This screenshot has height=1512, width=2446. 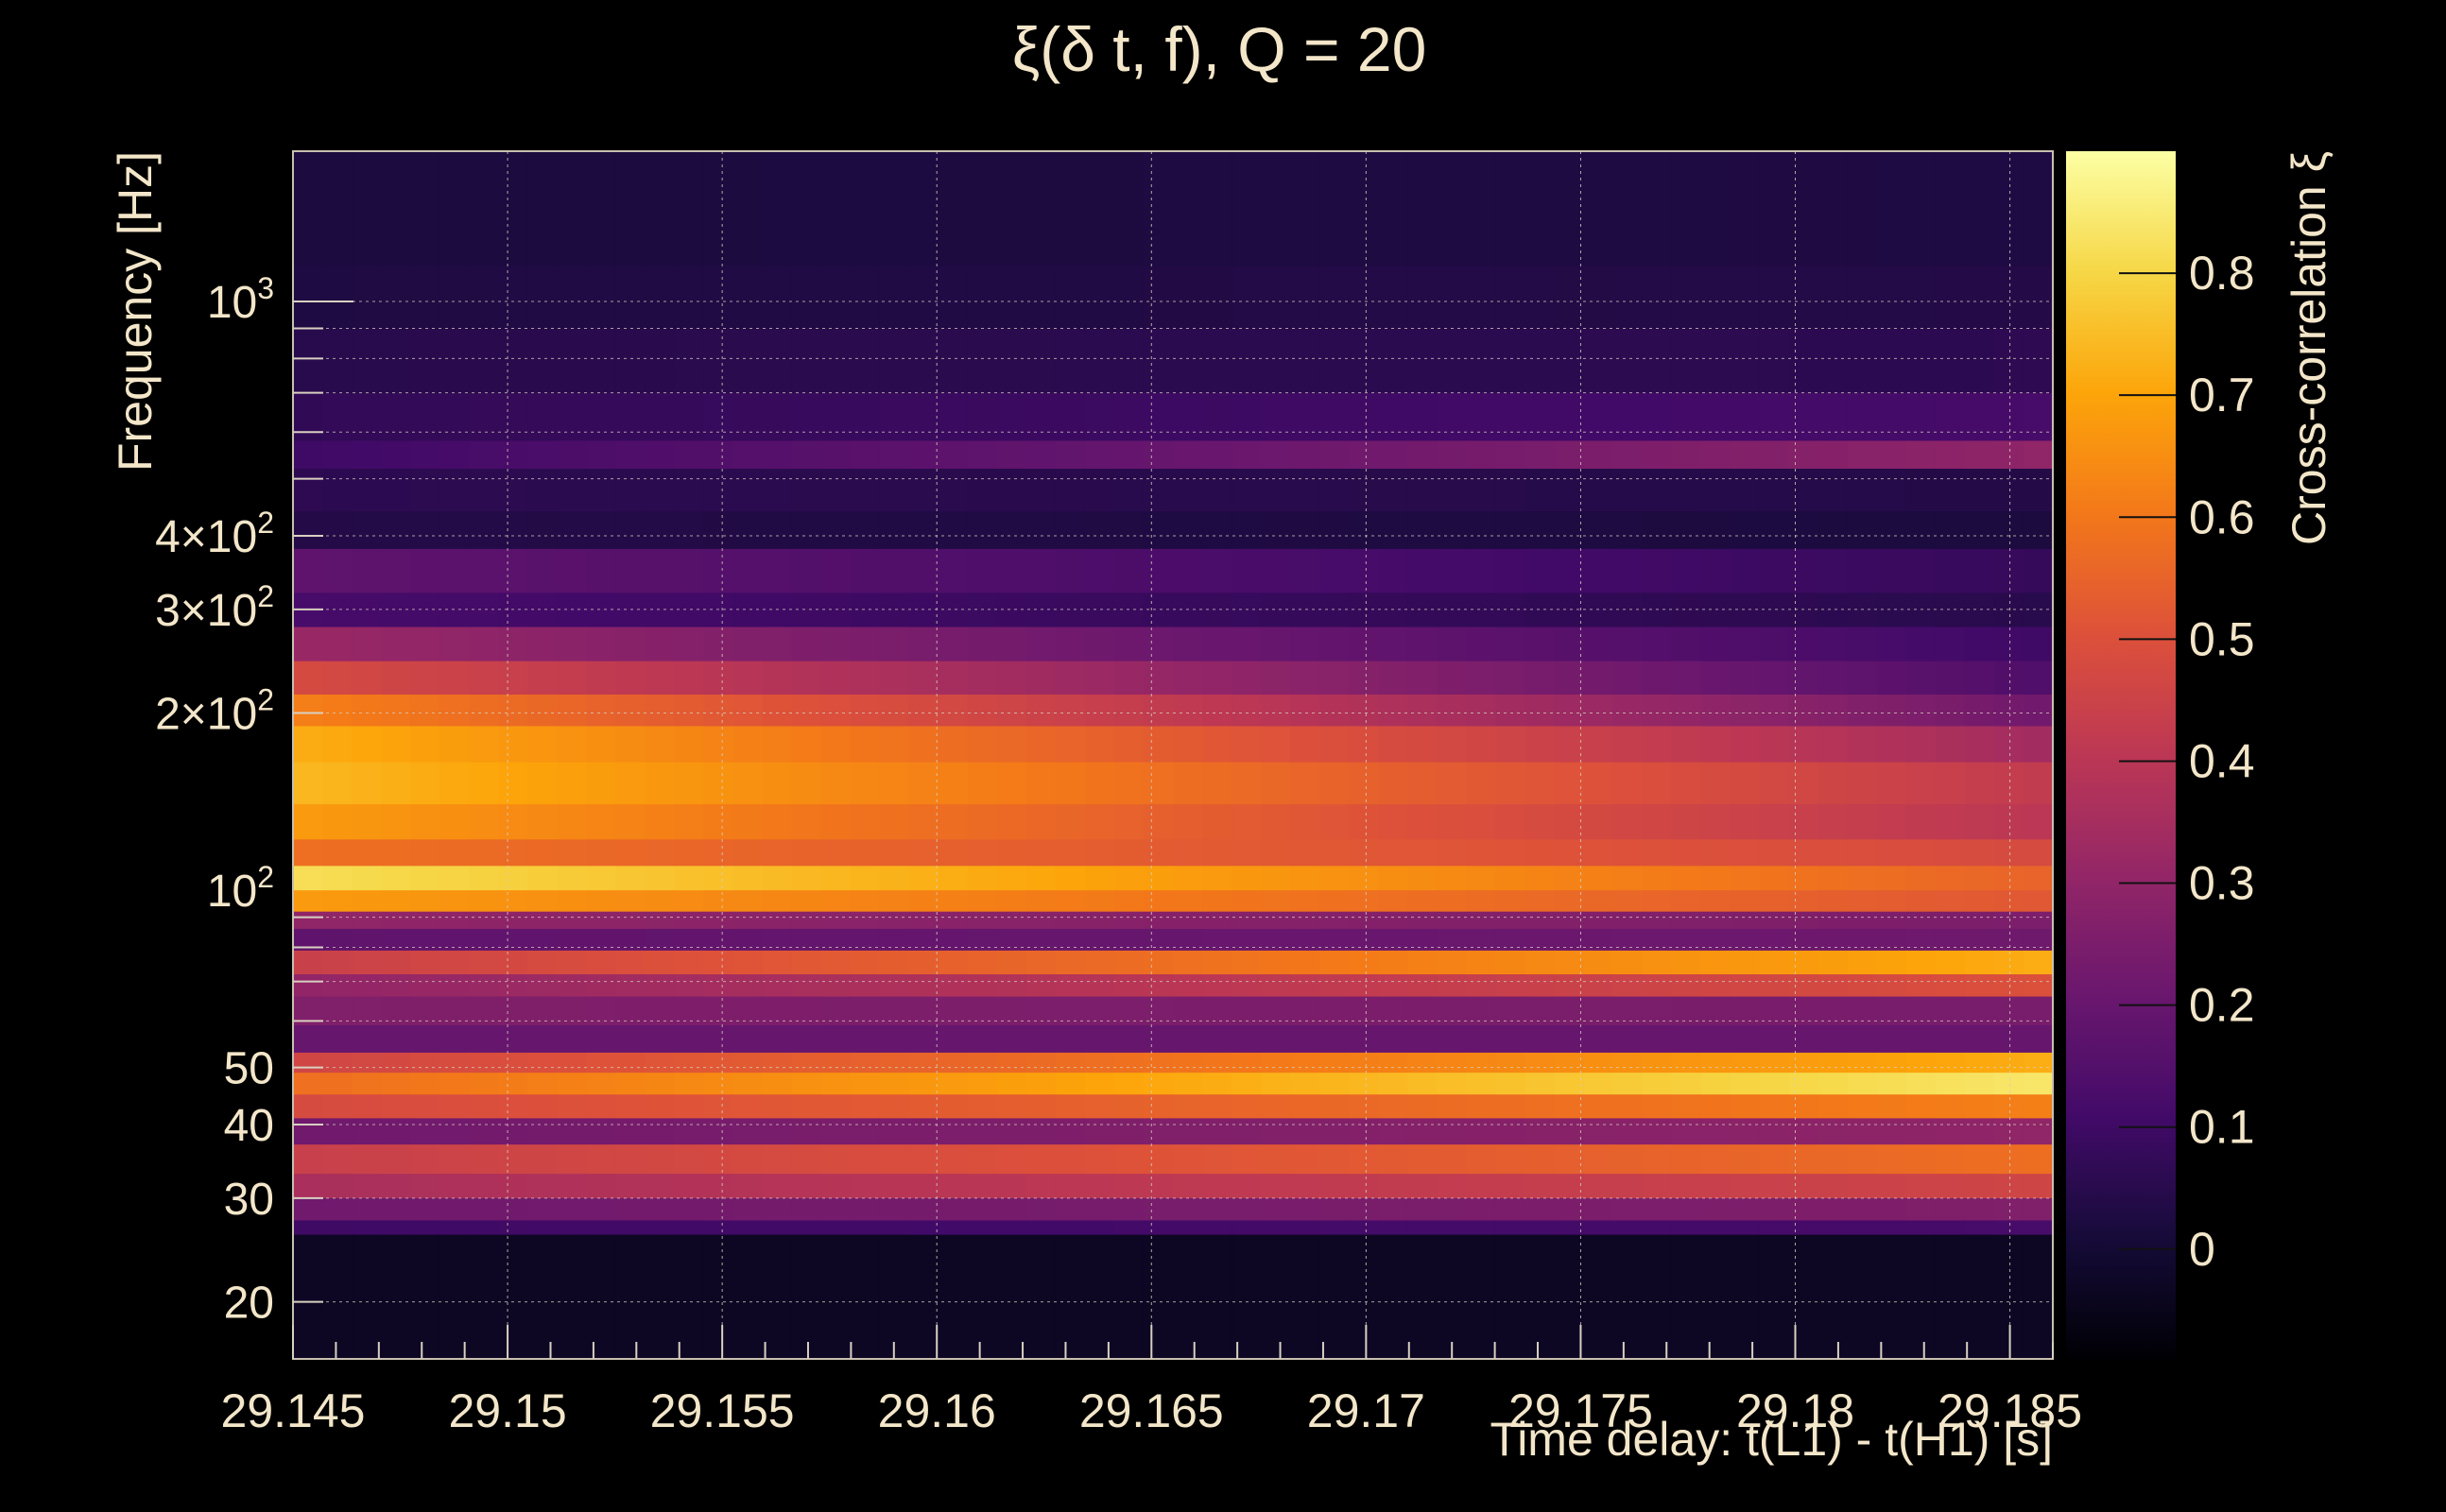 I want to click on y-tick-label: 3×10², so click(x=215, y=607).